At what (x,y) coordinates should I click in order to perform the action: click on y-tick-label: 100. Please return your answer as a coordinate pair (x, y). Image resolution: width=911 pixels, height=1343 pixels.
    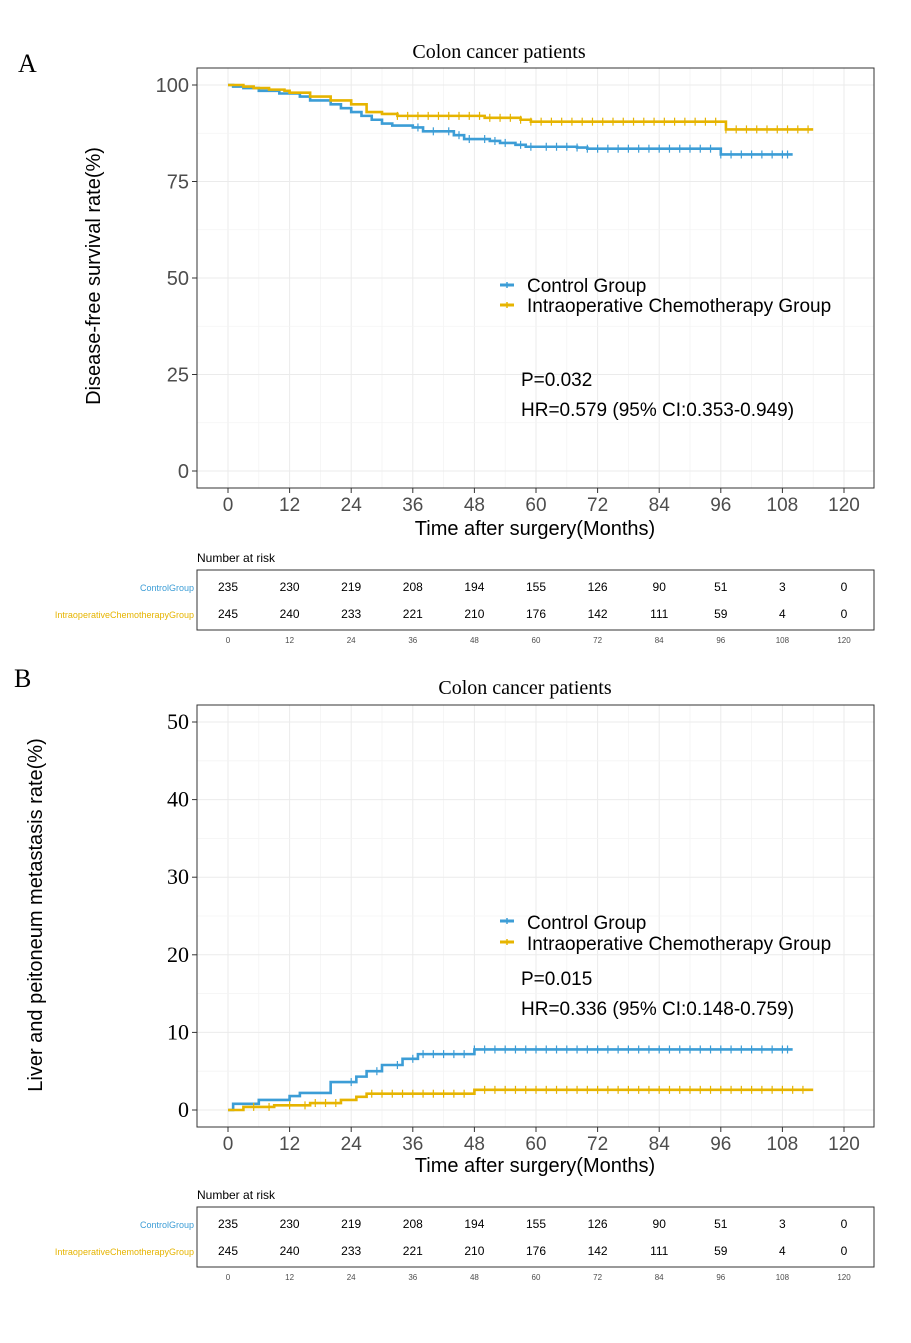
    Looking at the image, I should click on (172, 86).